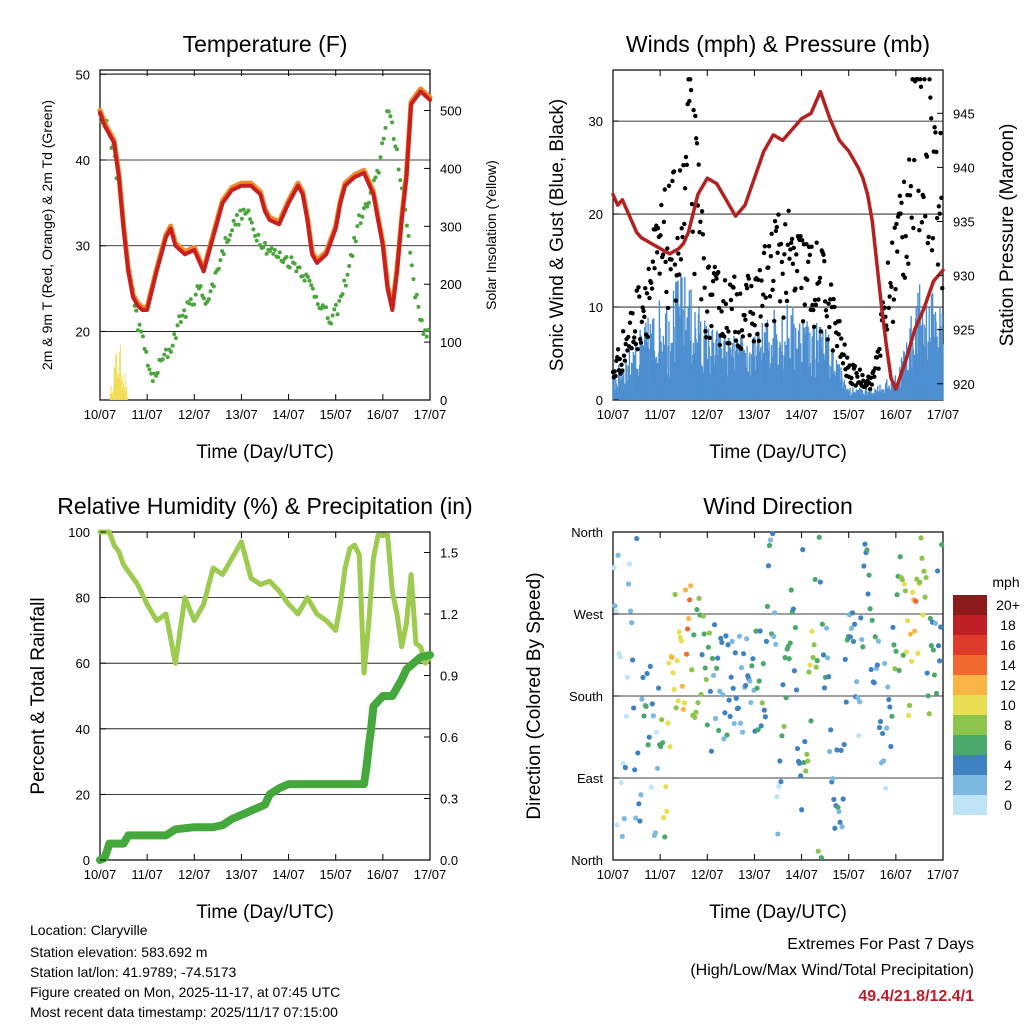 Image resolution: width=1024 pixels, height=1024 pixels. What do you see at coordinates (83, 598) in the screenshot?
I see `y-tick-label: 80` at bounding box center [83, 598].